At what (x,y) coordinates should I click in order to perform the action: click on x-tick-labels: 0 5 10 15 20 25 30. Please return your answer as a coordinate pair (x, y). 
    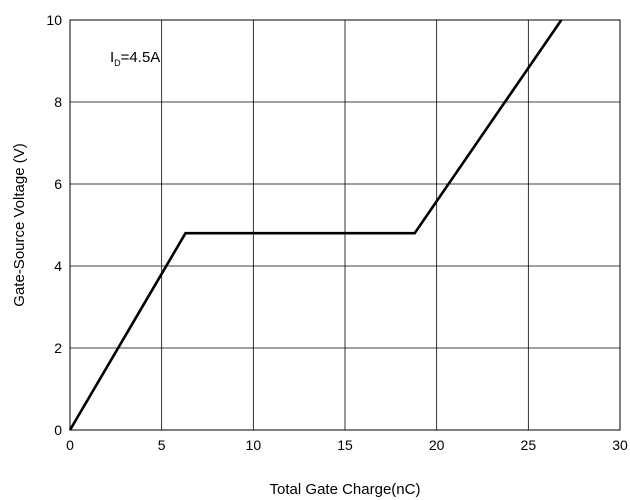
    Looking at the image, I should click on (347, 445).